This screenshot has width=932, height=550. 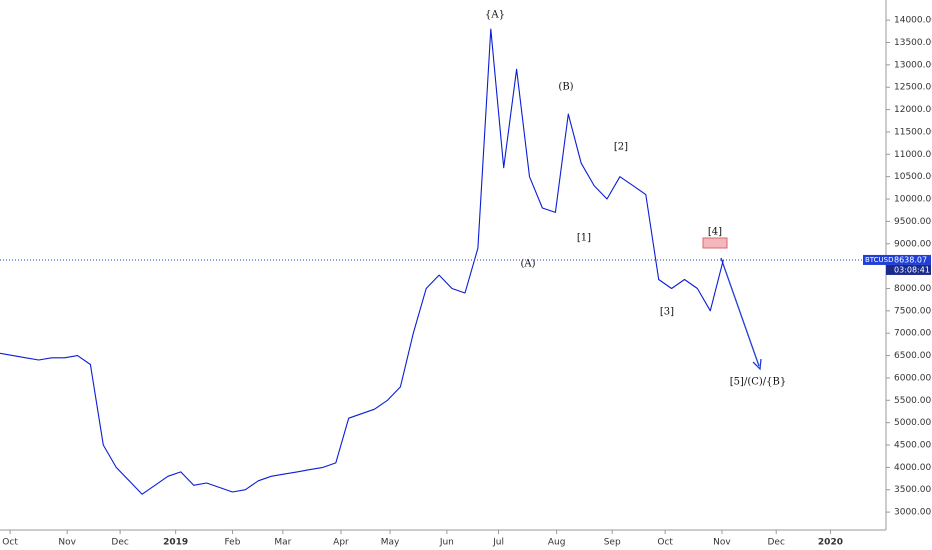 I want to click on y-tick-label: 6000.00, so click(x=912, y=378).